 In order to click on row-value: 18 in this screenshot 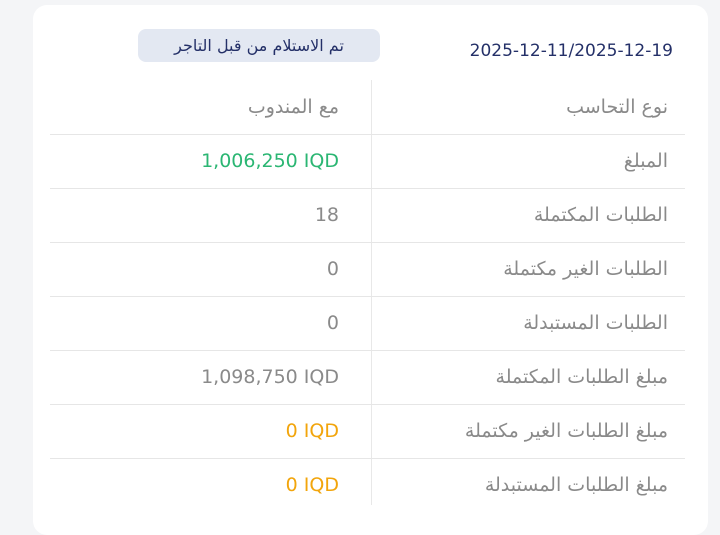, I will do `click(326, 215)`.